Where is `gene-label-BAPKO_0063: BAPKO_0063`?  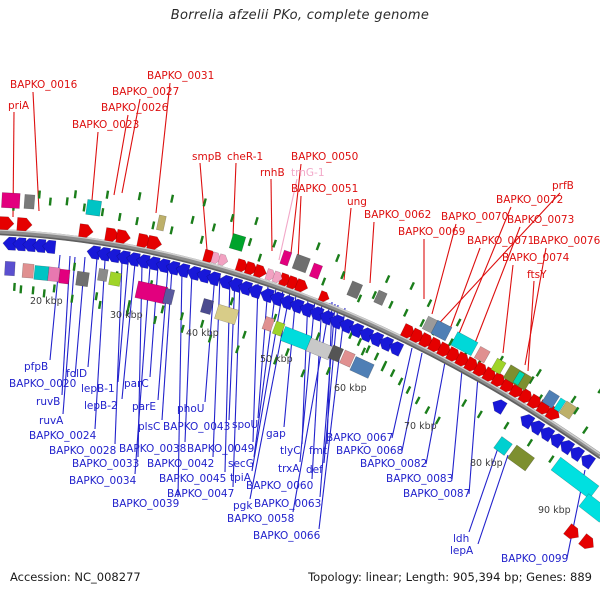 gene-label-BAPKO_0063: BAPKO_0063 is located at coordinates (287, 504).